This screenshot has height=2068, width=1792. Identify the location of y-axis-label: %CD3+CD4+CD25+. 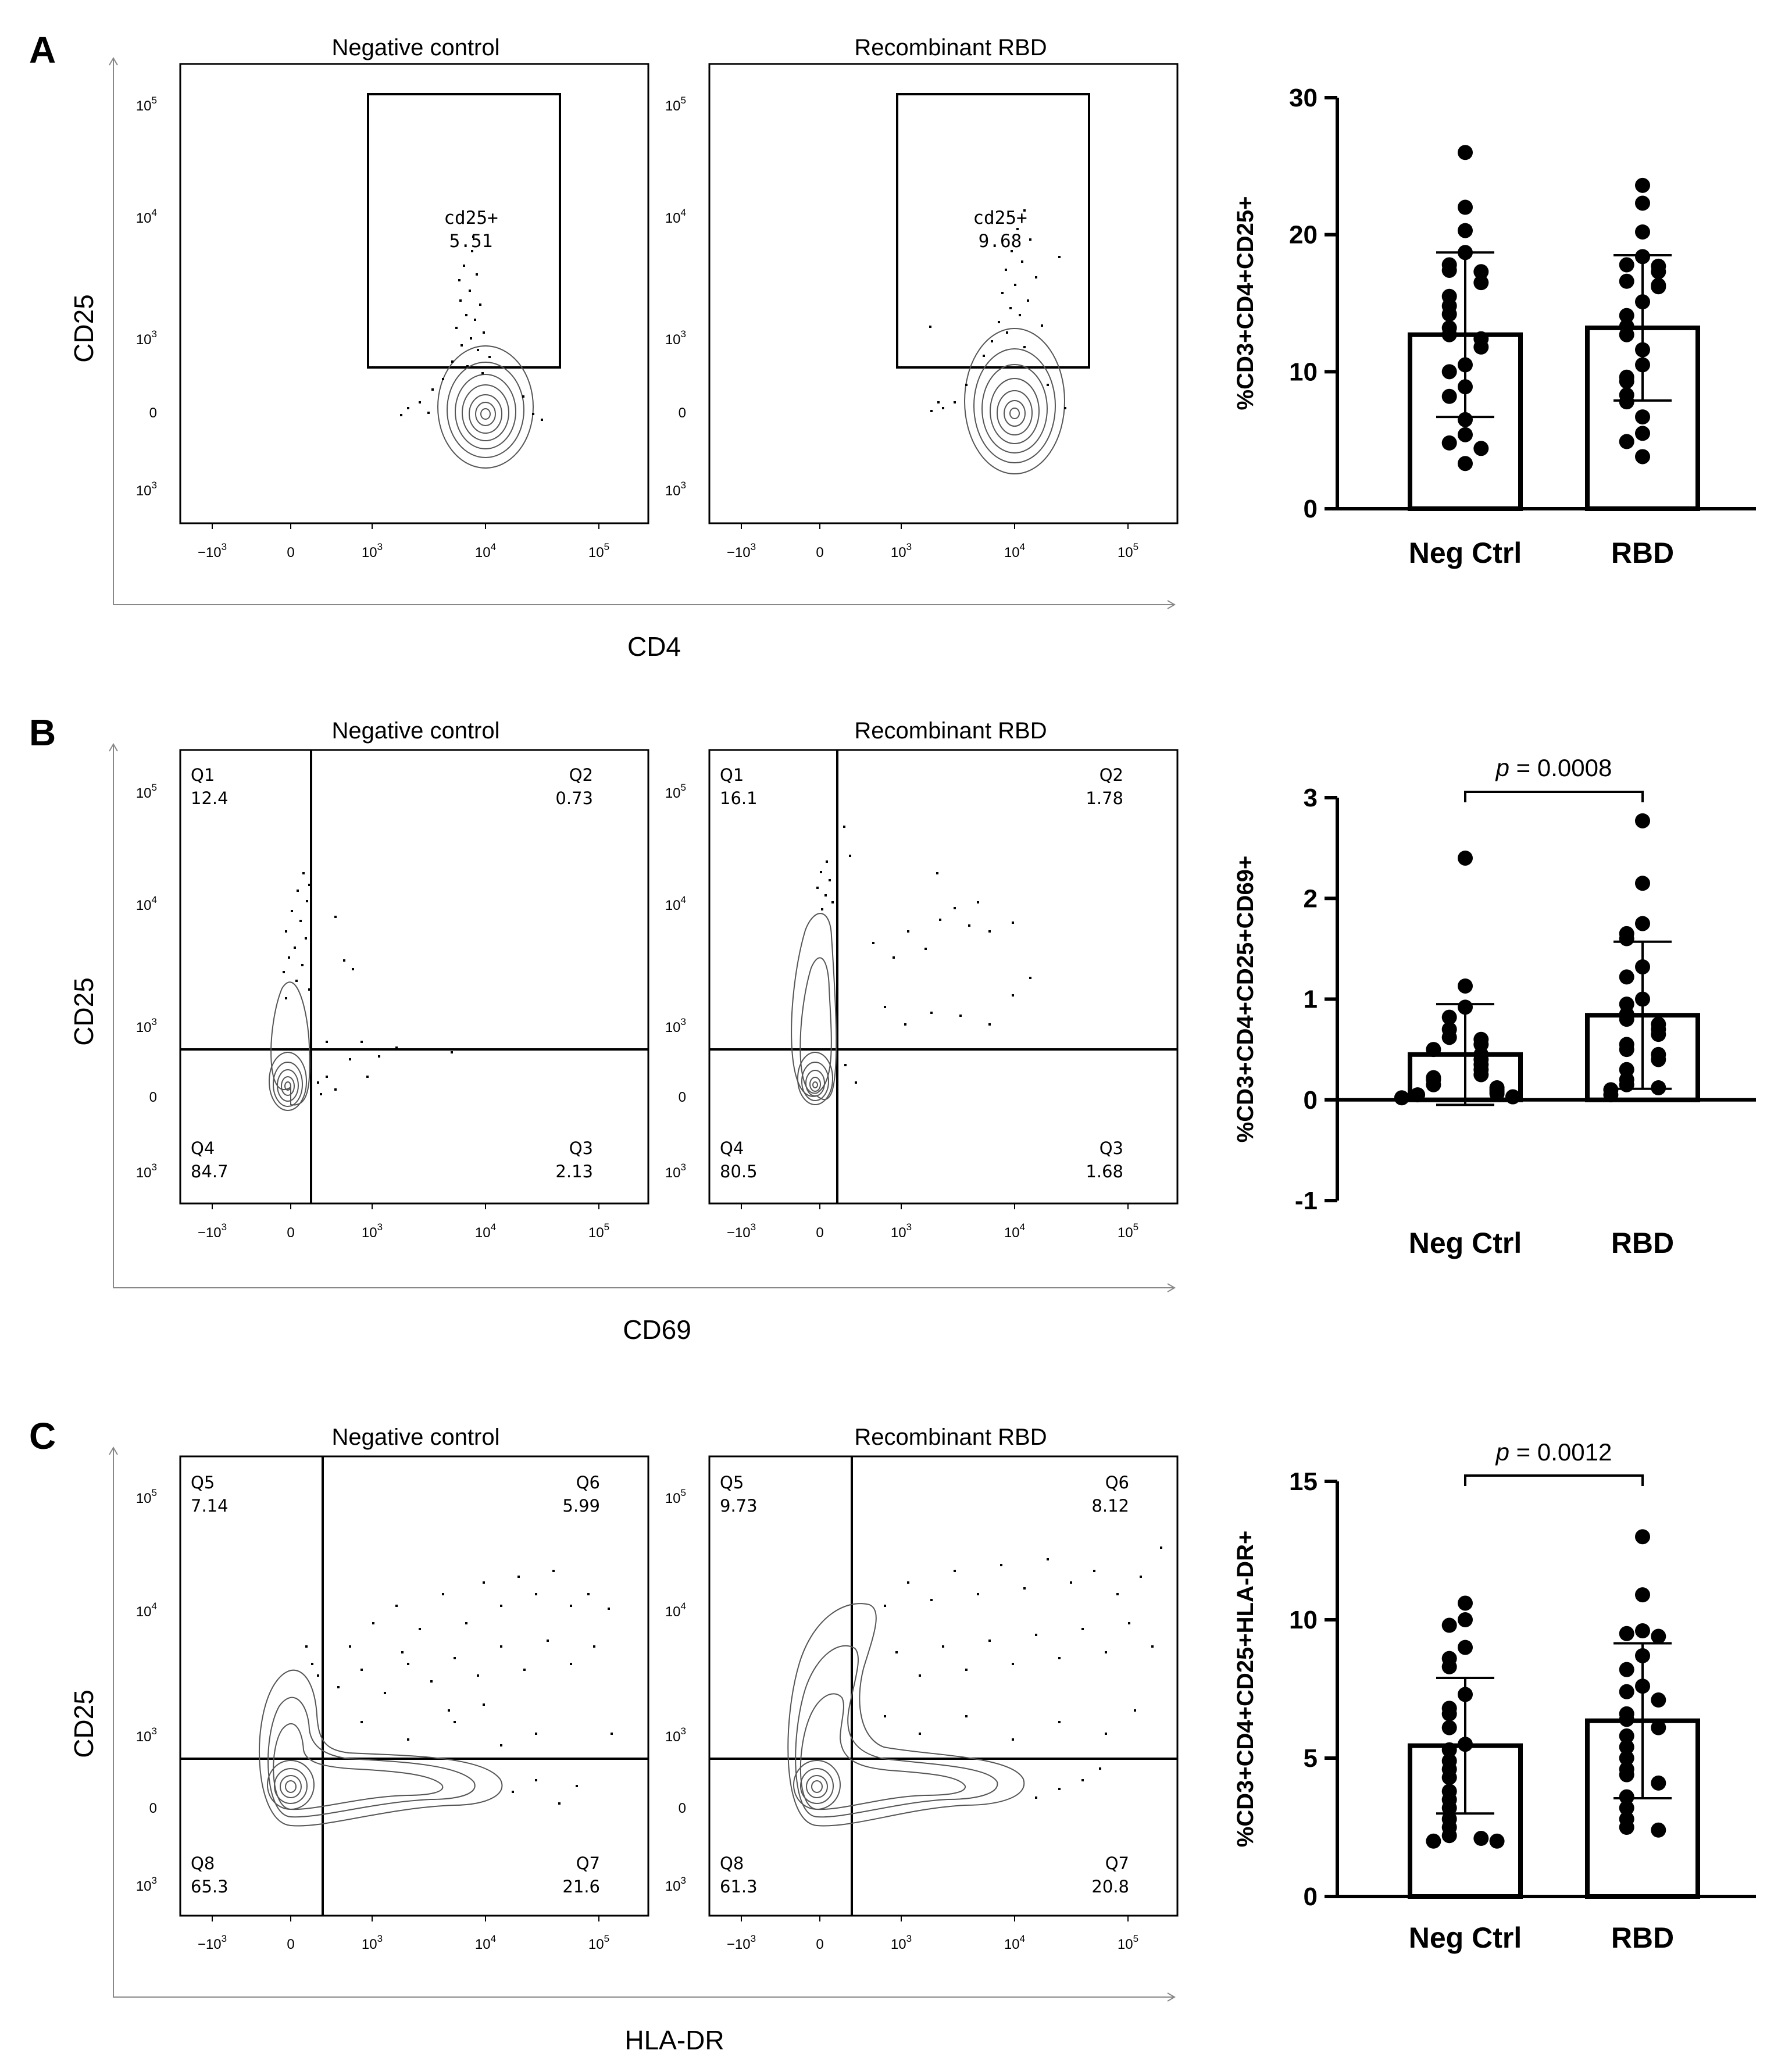
(1246, 303).